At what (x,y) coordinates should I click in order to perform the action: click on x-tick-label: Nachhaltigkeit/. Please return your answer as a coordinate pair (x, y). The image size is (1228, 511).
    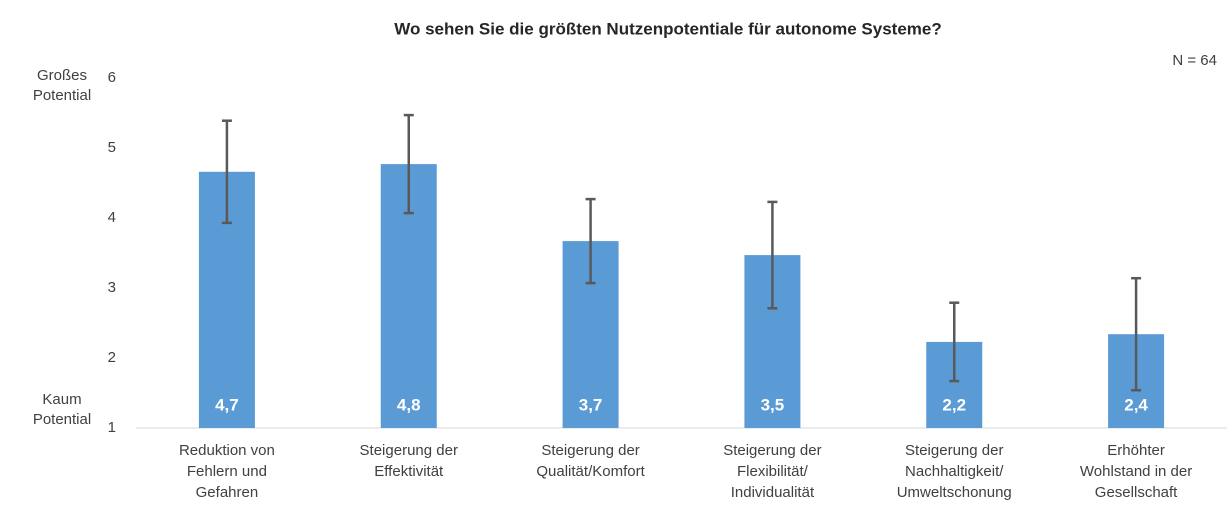
    Looking at the image, I should click on (954, 471).